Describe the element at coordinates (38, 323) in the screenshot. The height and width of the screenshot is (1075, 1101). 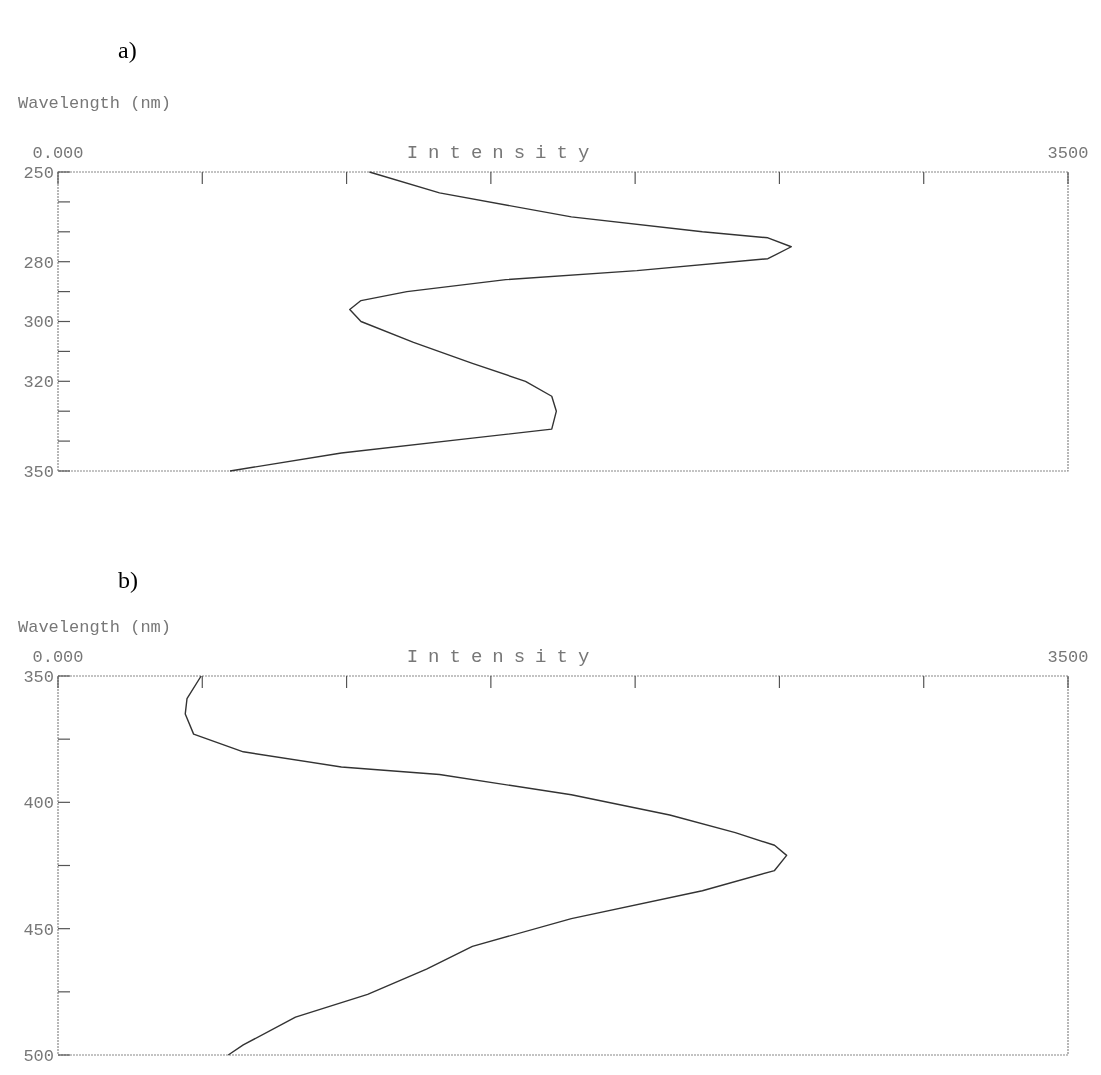
I see `y-tick-label: 300` at that location.